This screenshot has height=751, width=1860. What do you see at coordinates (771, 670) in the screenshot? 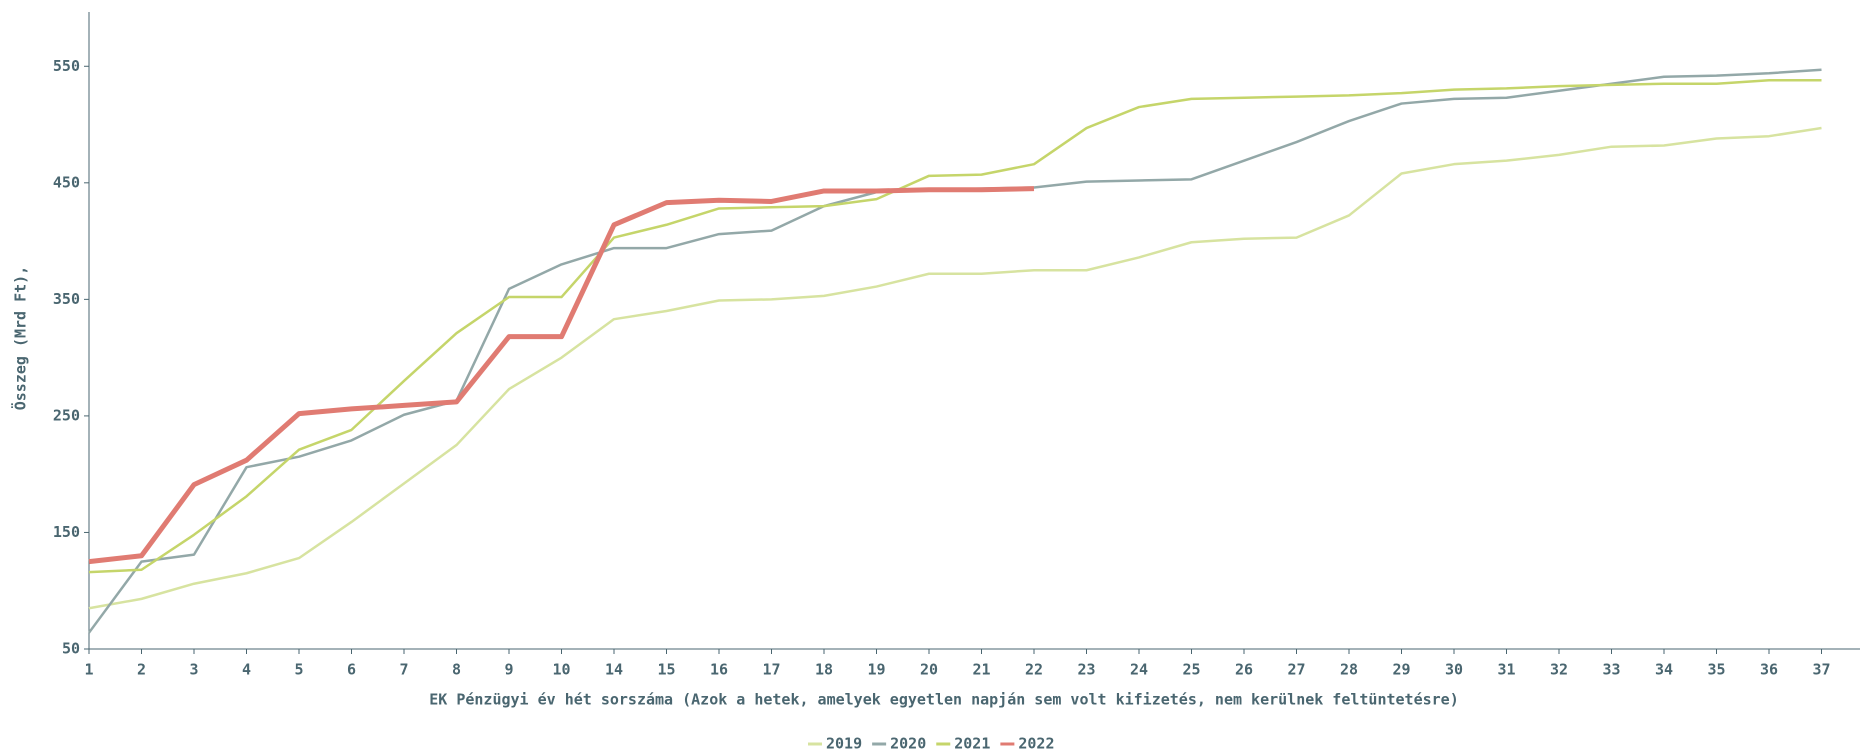
I see `x-tick-label: 17` at bounding box center [771, 670].